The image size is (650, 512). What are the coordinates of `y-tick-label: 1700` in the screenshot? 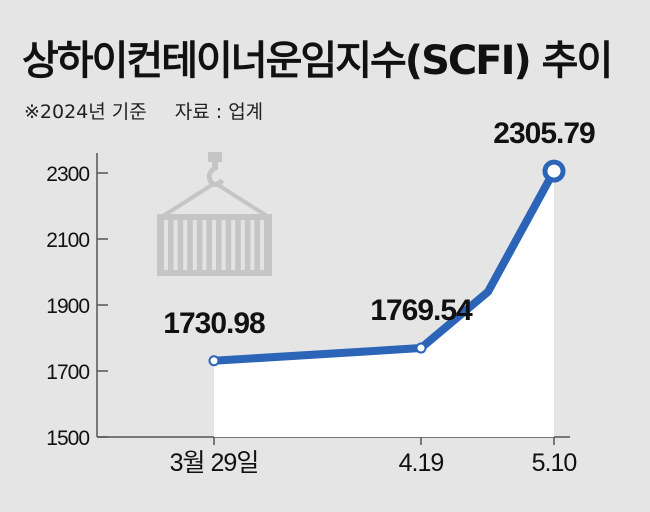 It's located at (67, 372).